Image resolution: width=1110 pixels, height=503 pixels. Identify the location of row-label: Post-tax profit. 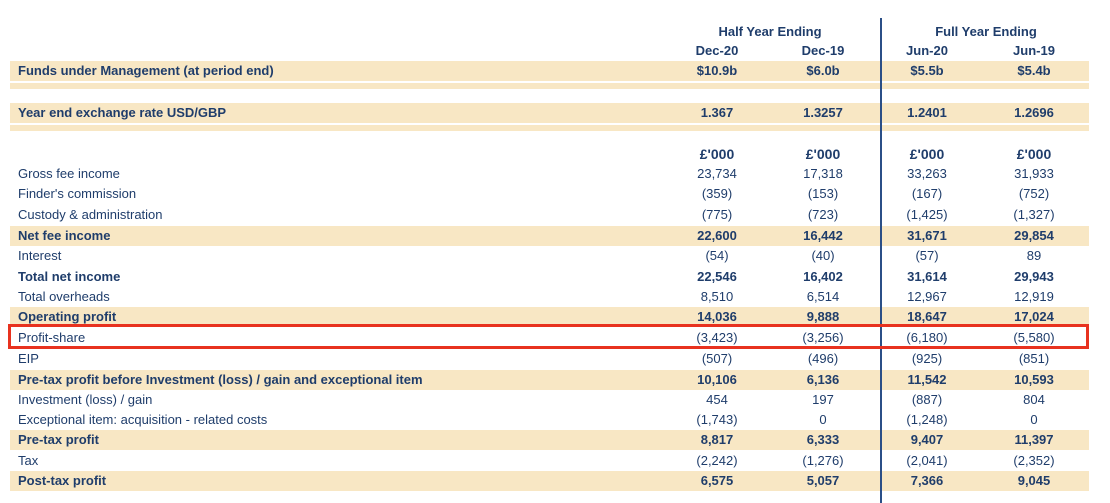
(62, 480).